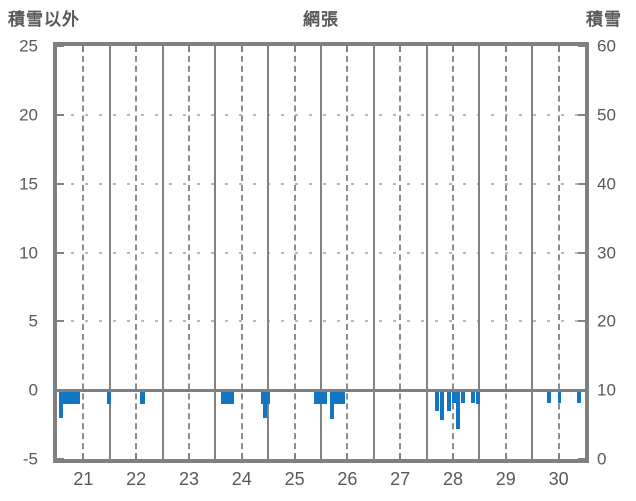 Image resolution: width=636 pixels, height=501 pixels. What do you see at coordinates (44, 19) in the screenshot?
I see `left-axis-title: 積雪以外` at bounding box center [44, 19].